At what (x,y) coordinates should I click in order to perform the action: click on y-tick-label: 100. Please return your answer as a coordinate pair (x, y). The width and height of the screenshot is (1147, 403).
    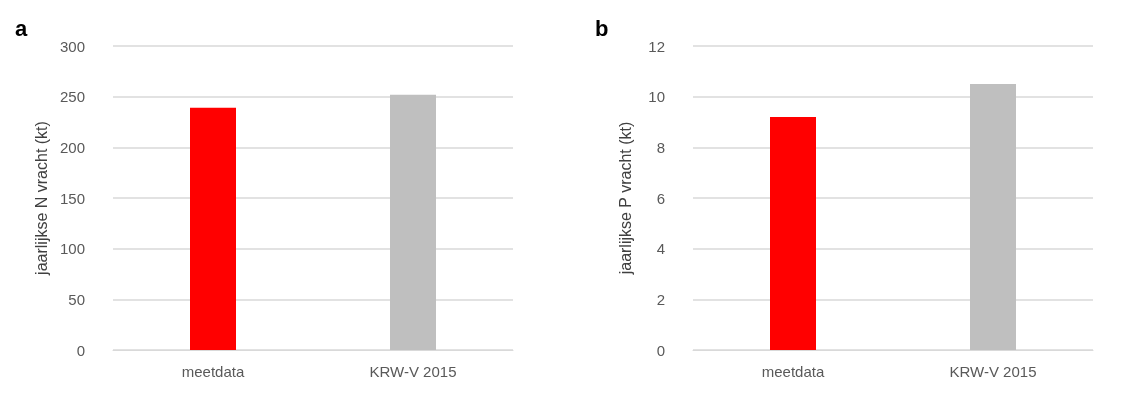
    Looking at the image, I should click on (72, 249).